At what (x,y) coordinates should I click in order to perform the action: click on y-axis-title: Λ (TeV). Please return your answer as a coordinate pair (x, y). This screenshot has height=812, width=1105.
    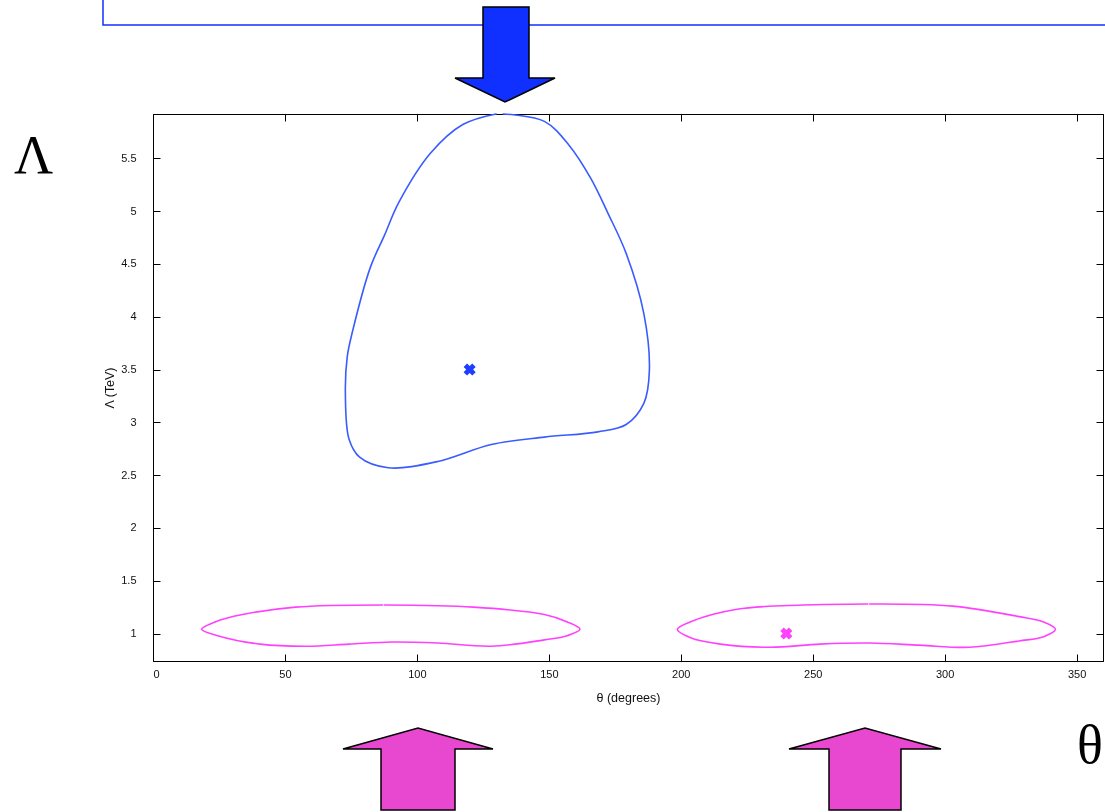
    Looking at the image, I should click on (110, 388).